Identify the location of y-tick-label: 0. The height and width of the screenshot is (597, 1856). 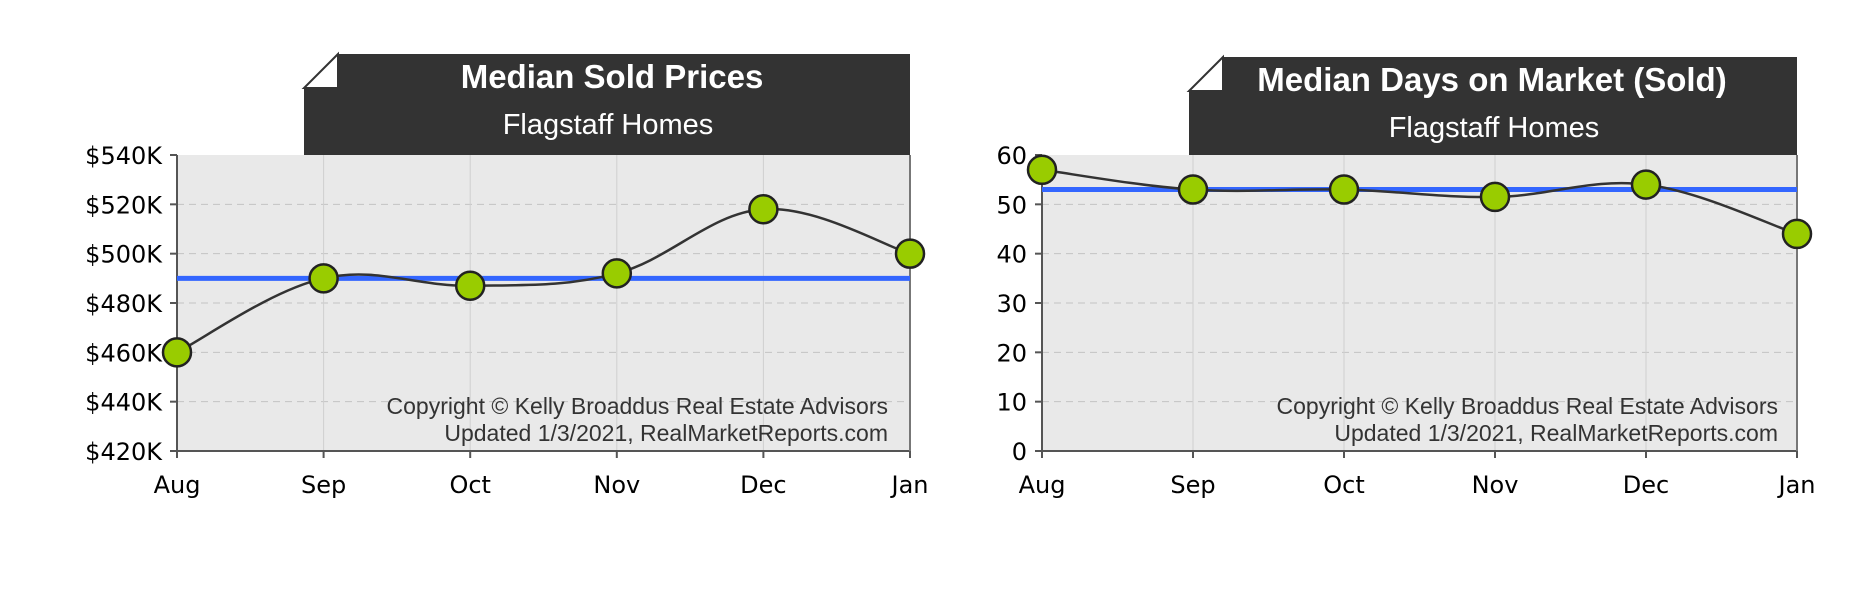
(1019, 452).